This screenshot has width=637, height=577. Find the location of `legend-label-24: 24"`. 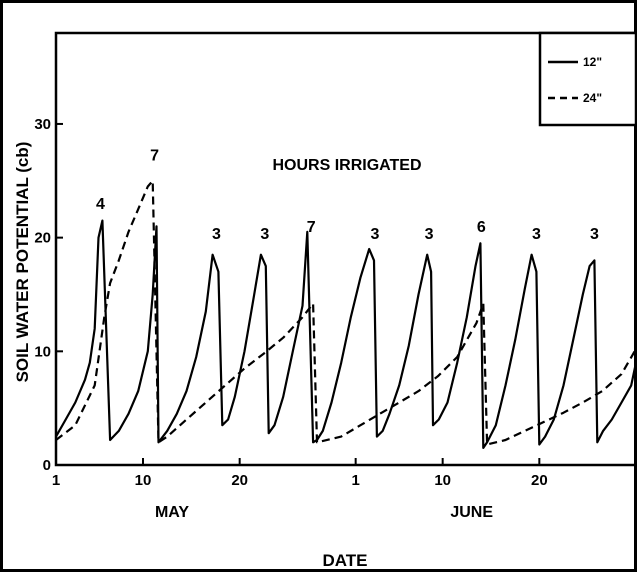

legend-label-24: 24" is located at coordinates (592, 98).